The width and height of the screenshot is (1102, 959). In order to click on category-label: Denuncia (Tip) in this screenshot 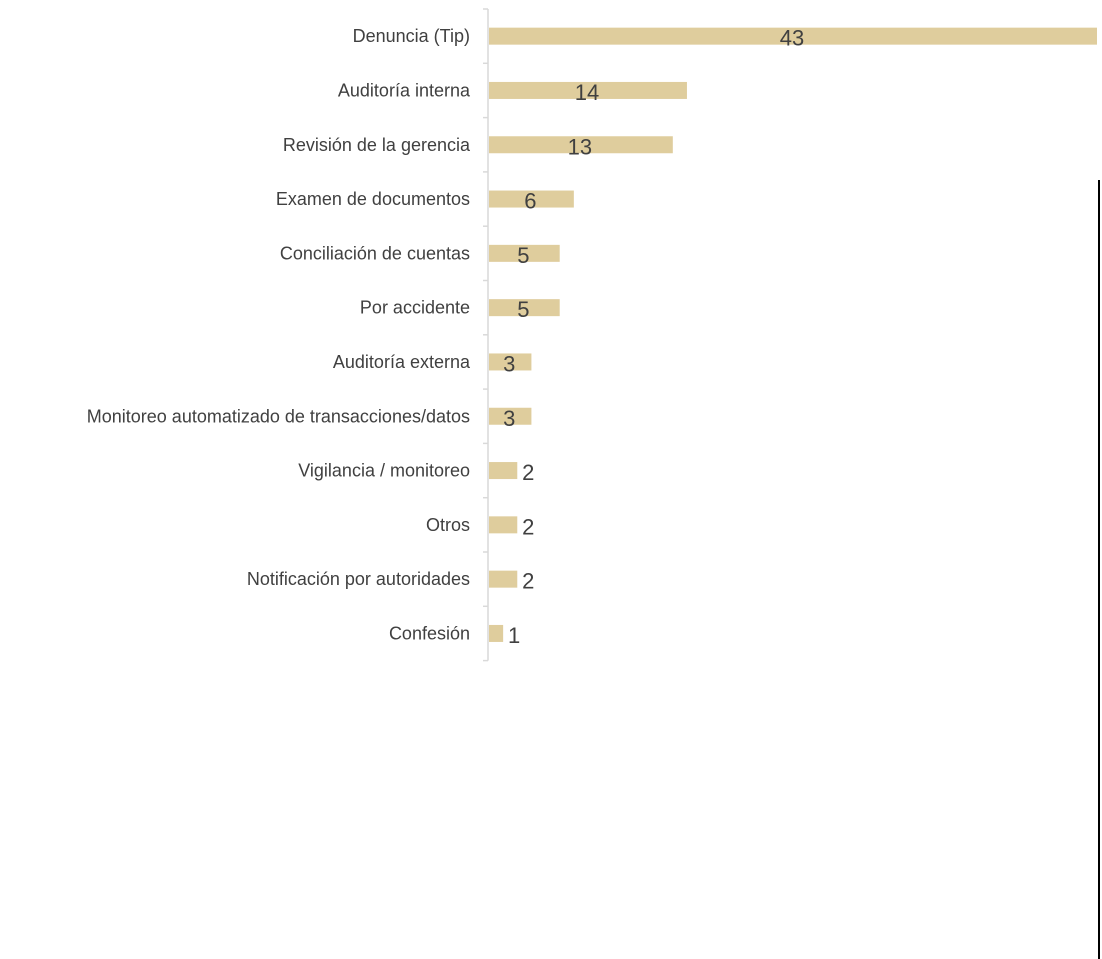, I will do `click(411, 36)`.